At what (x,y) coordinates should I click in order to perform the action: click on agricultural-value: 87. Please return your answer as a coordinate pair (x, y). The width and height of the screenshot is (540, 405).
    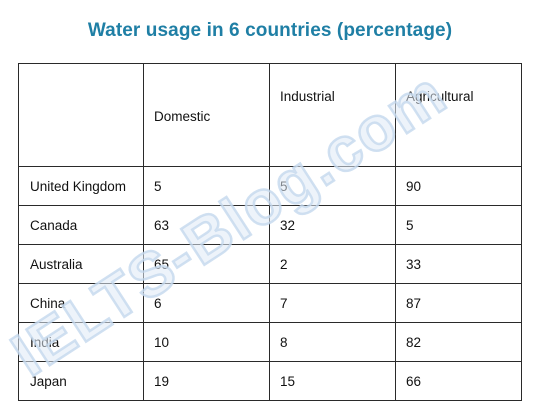
    Looking at the image, I should click on (458, 303).